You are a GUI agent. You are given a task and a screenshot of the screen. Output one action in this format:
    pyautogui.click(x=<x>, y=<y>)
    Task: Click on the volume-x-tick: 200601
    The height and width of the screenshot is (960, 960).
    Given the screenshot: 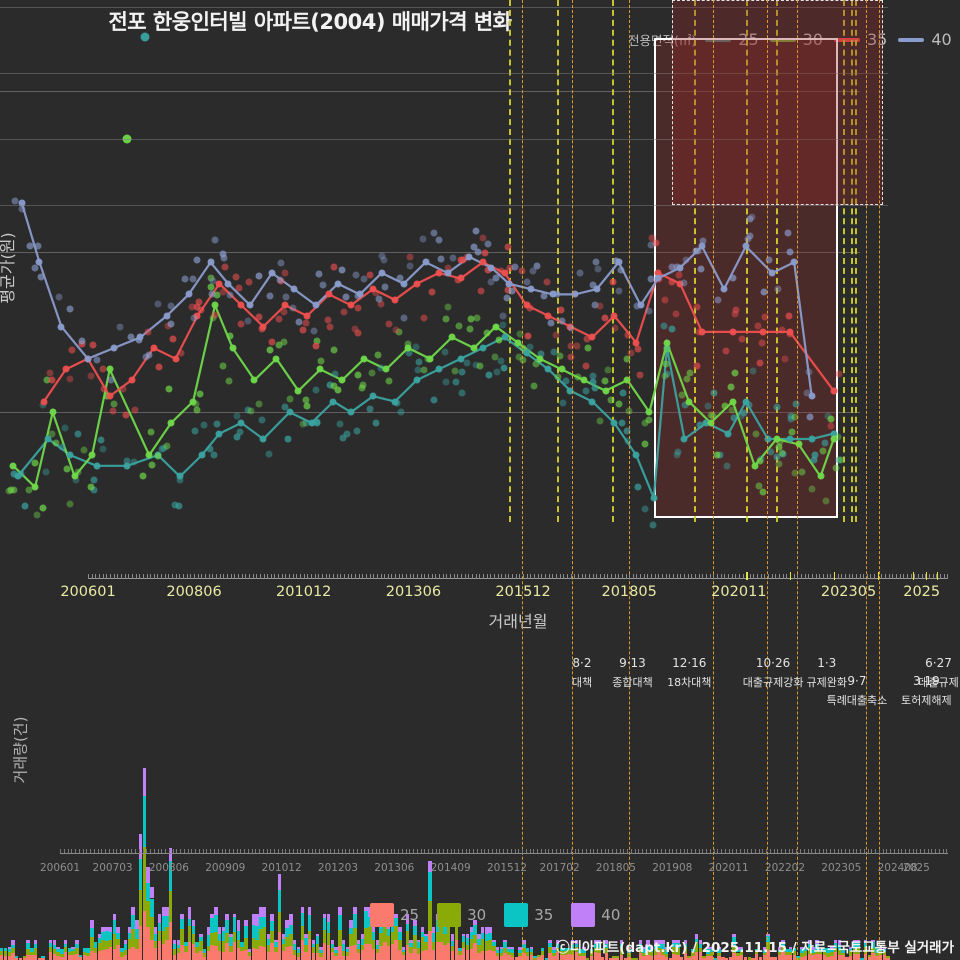 What is the action you would take?
    pyautogui.click(x=60, y=868)
    